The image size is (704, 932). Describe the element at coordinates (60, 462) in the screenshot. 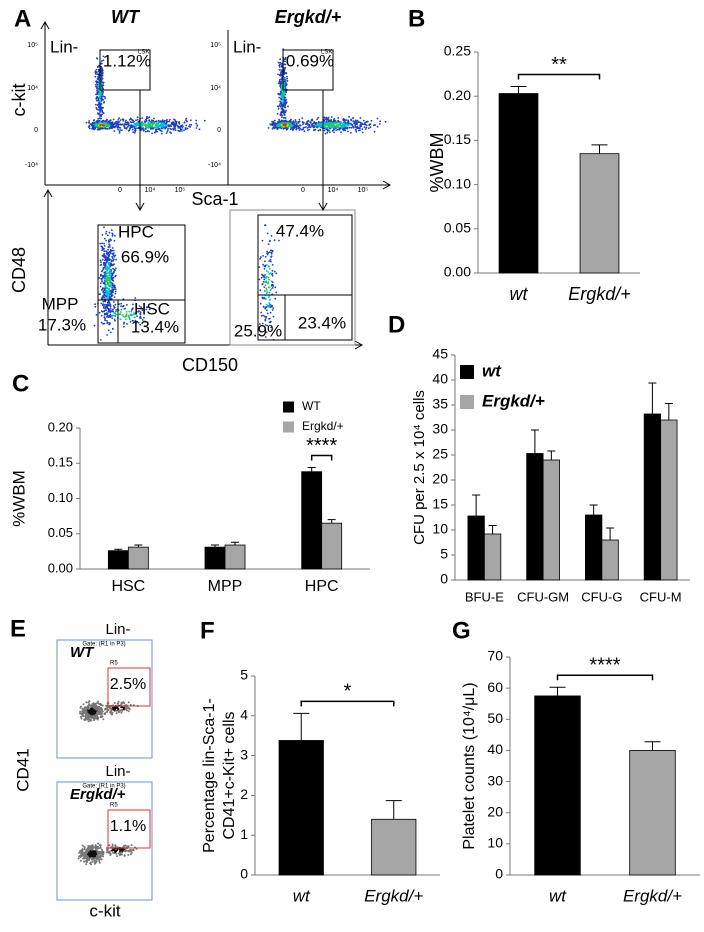

I see `y-tick-label: 0.15` at that location.